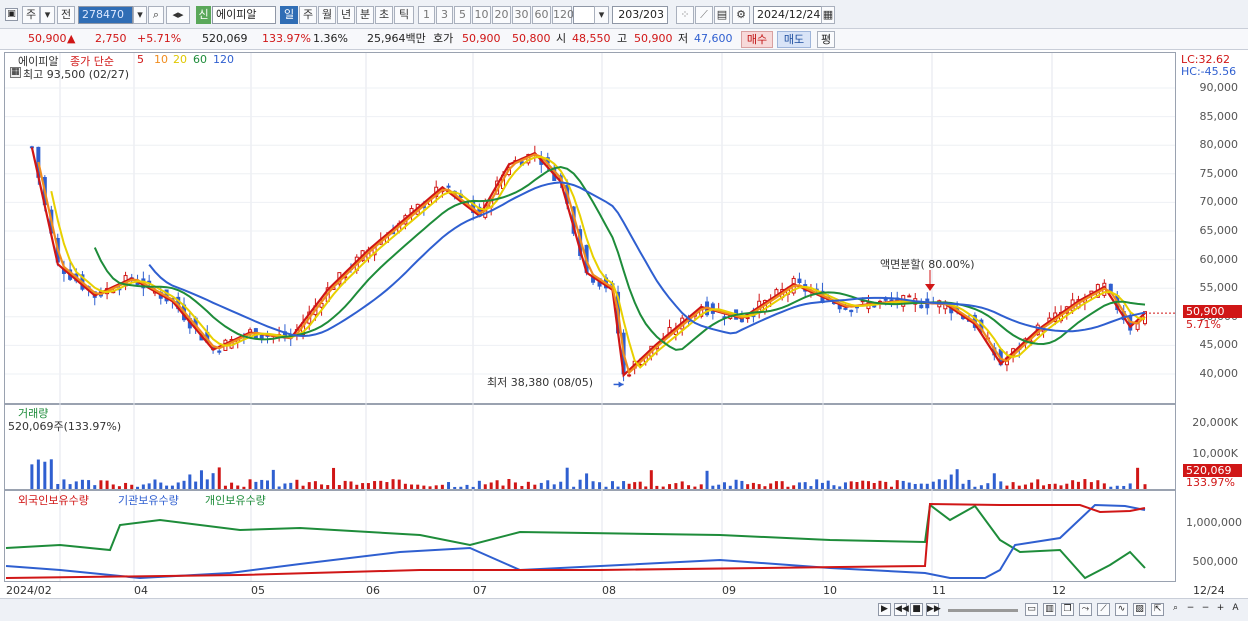 The image size is (1248, 621). Describe the element at coordinates (481, 15) in the screenshot. I see `count-10: 10` at that location.